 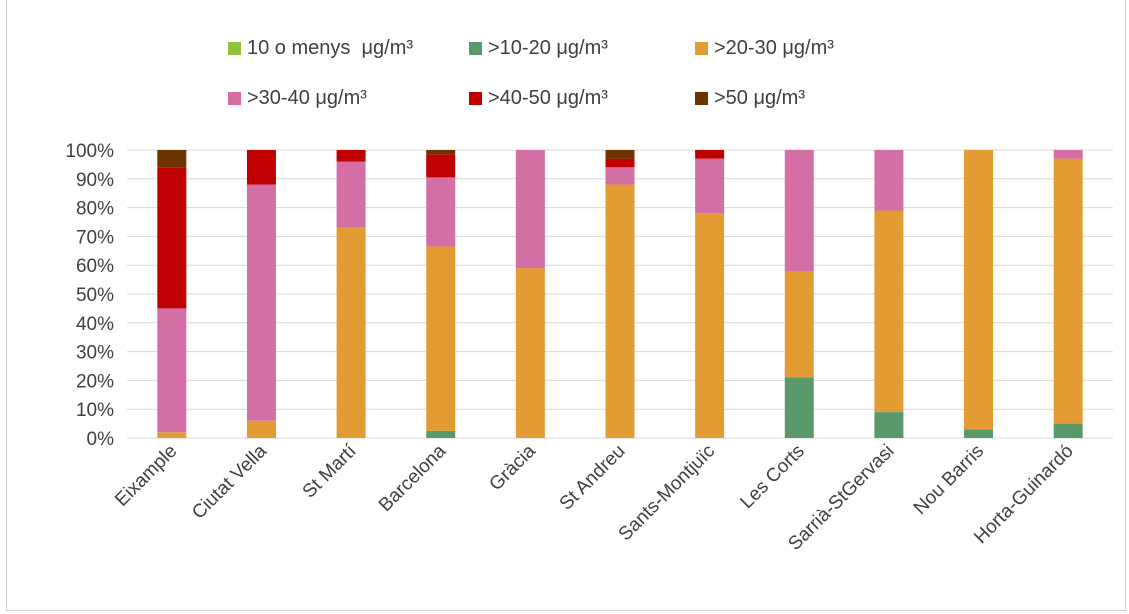 I want to click on y-tick-label: 20%, so click(x=95, y=381).